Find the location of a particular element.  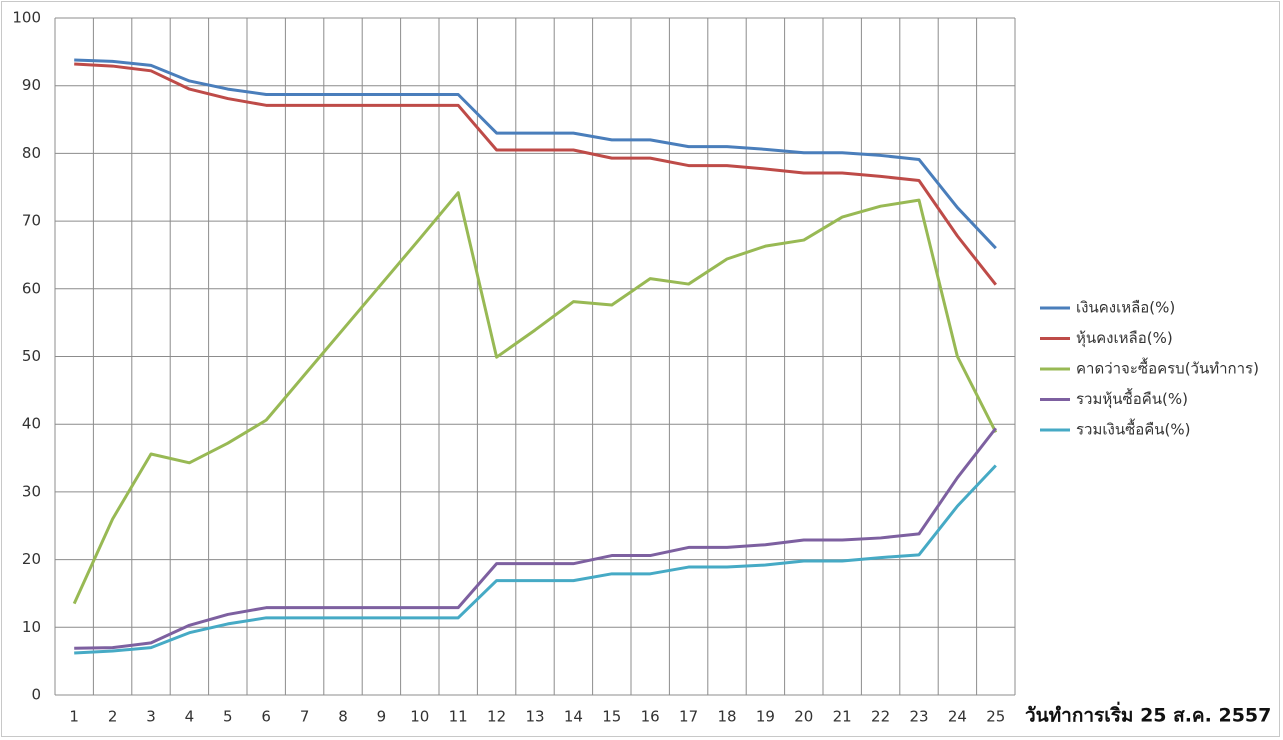

y-tick-label: 40 is located at coordinates (31, 424).